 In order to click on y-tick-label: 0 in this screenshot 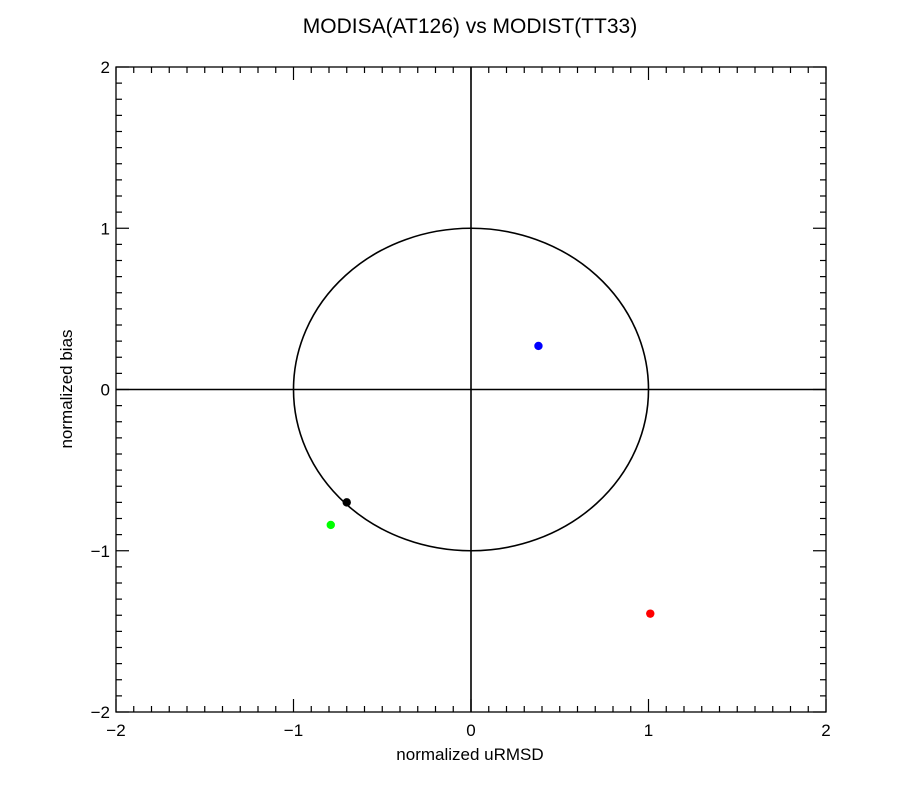, I will do `click(105, 390)`.